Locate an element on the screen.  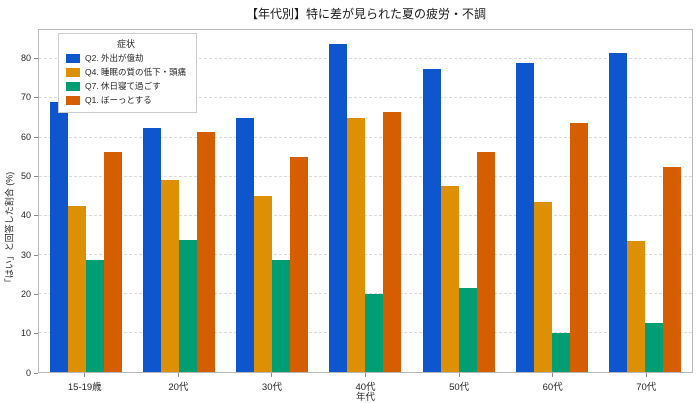
bar-group-20代 is located at coordinates (178, 201).